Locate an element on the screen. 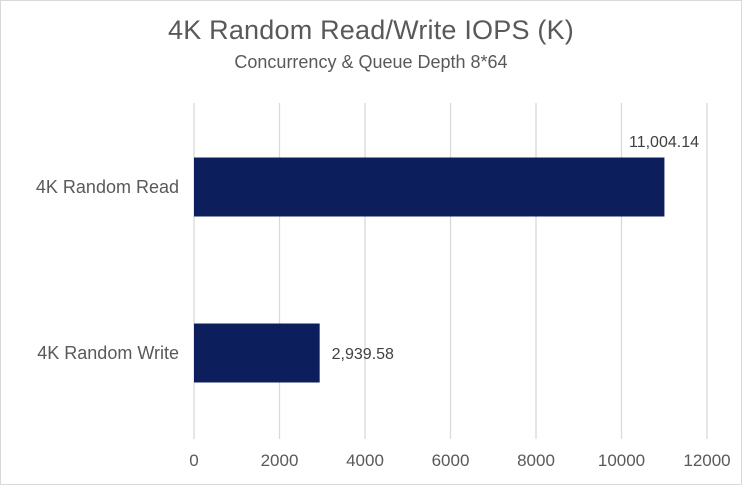 The height and width of the screenshot is (485, 742). x-tick-label: 0 is located at coordinates (193, 460).